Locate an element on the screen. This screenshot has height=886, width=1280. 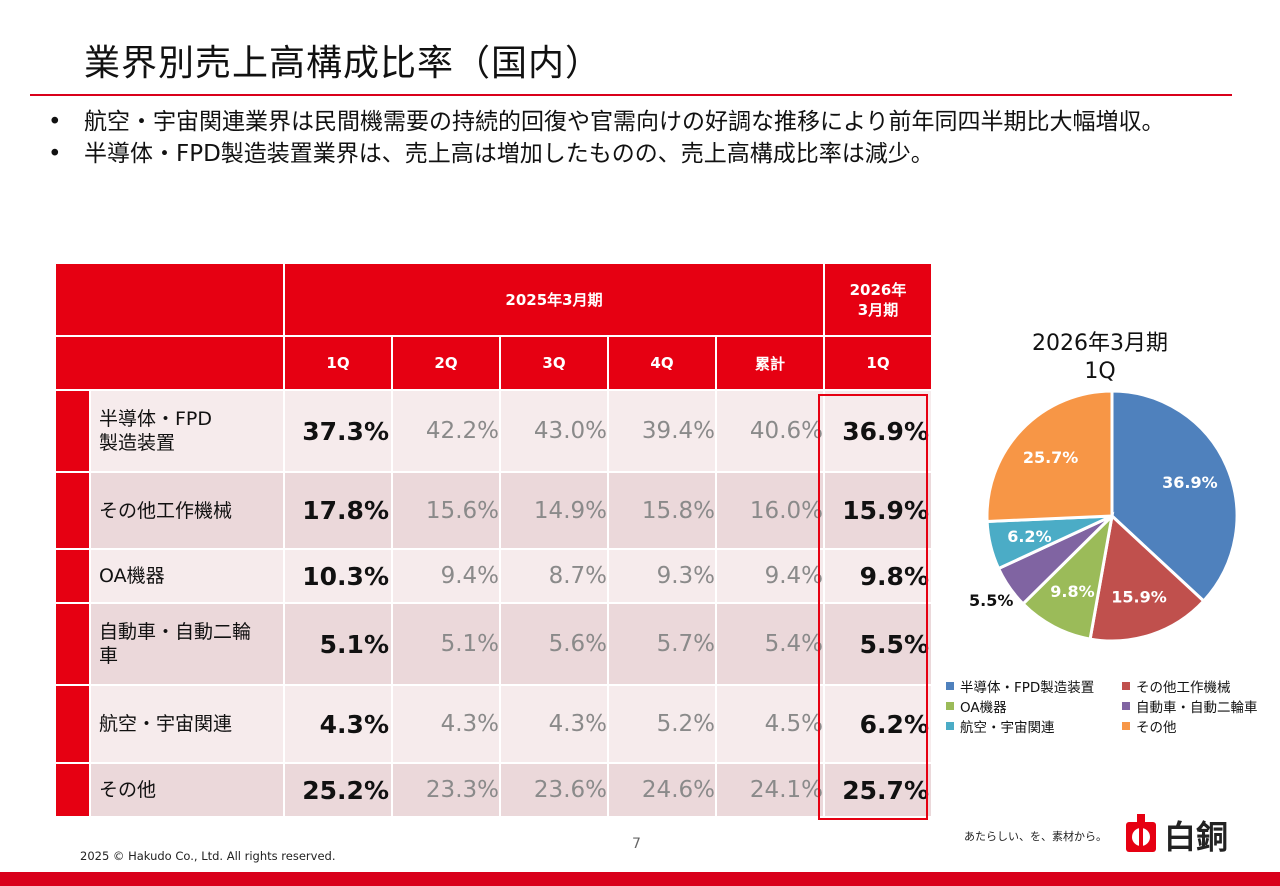
legend-item: 航空・宇宙関連 is located at coordinates (1034, 726).